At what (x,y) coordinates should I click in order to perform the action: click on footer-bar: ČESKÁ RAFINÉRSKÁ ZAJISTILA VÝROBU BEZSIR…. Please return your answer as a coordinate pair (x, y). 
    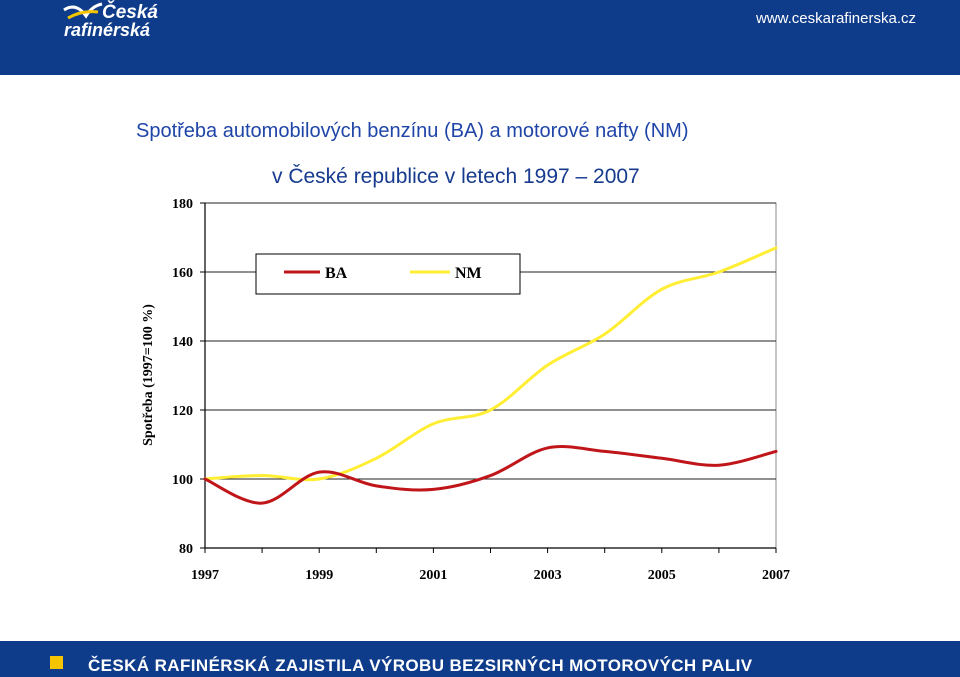
    Looking at the image, I should click on (480, 659).